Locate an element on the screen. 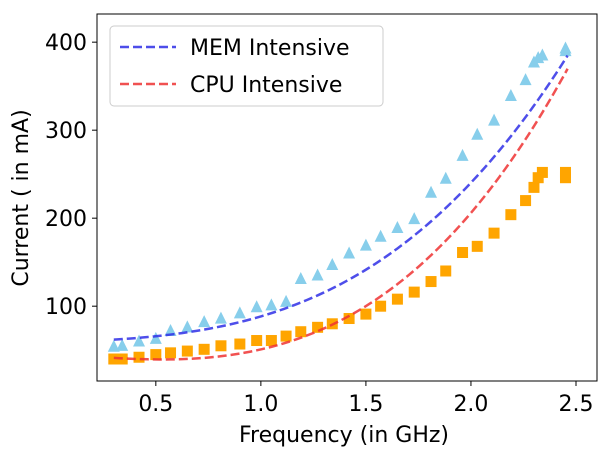  y-axis-label: Current ( in mA) is located at coordinates (21, 197).